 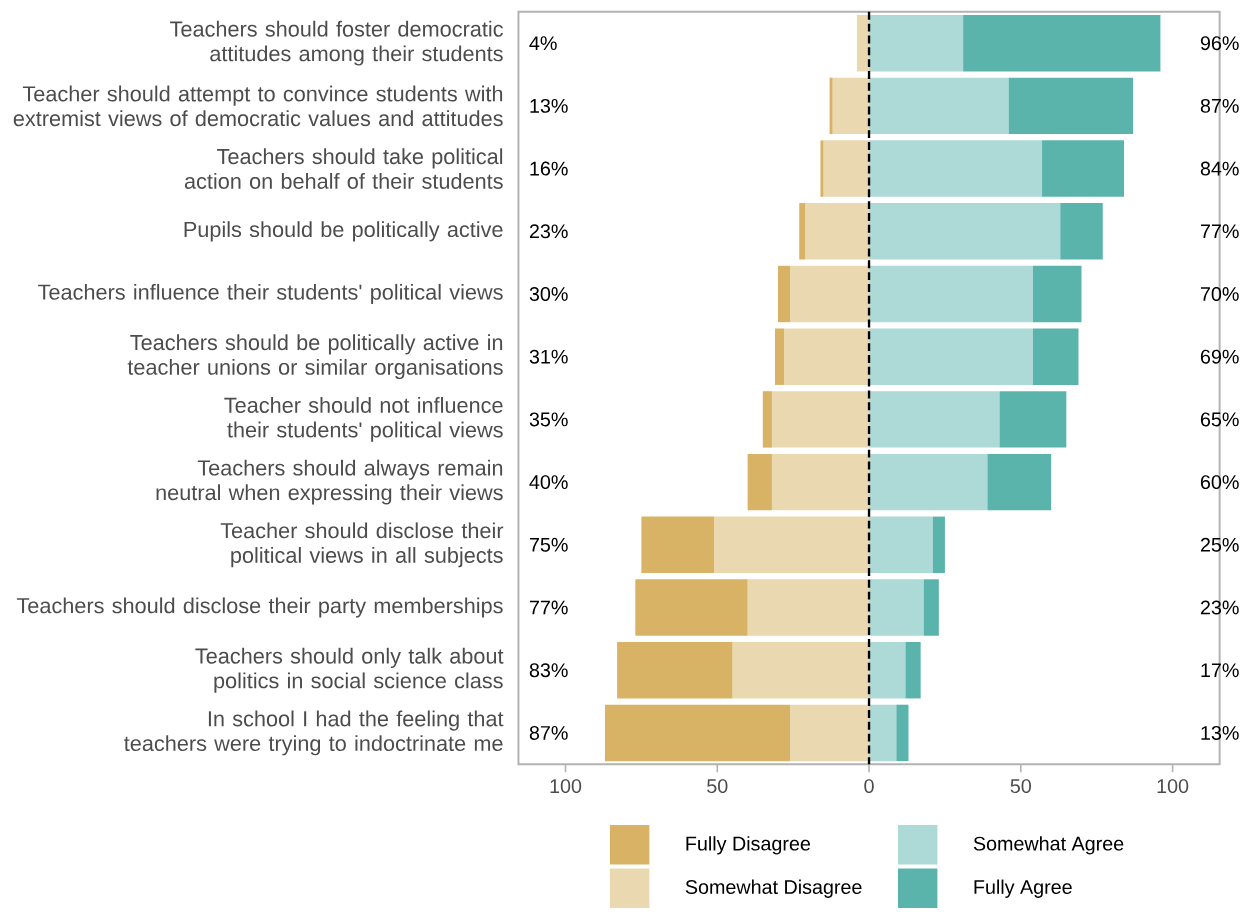 What do you see at coordinates (1219, 43) in the screenshot?
I see `annotation: 96%` at bounding box center [1219, 43].